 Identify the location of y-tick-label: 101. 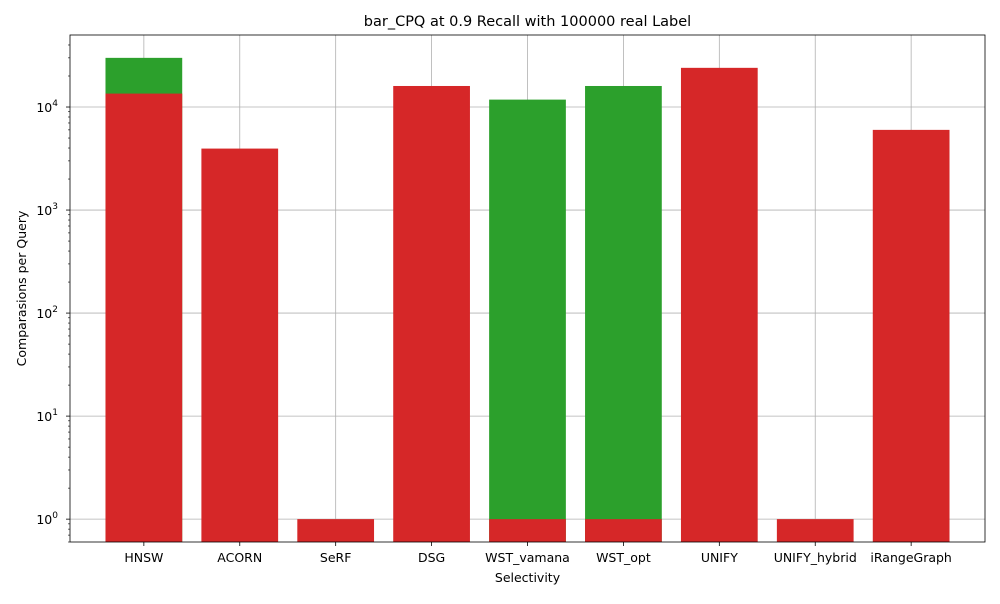
(47, 416).